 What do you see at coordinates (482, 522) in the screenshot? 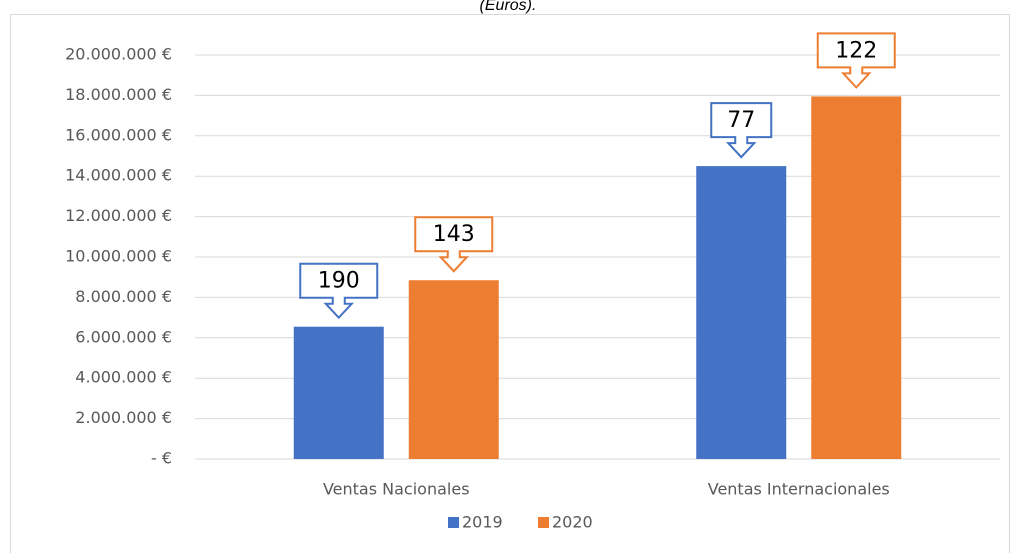
I see `legend-label: 2019` at bounding box center [482, 522].